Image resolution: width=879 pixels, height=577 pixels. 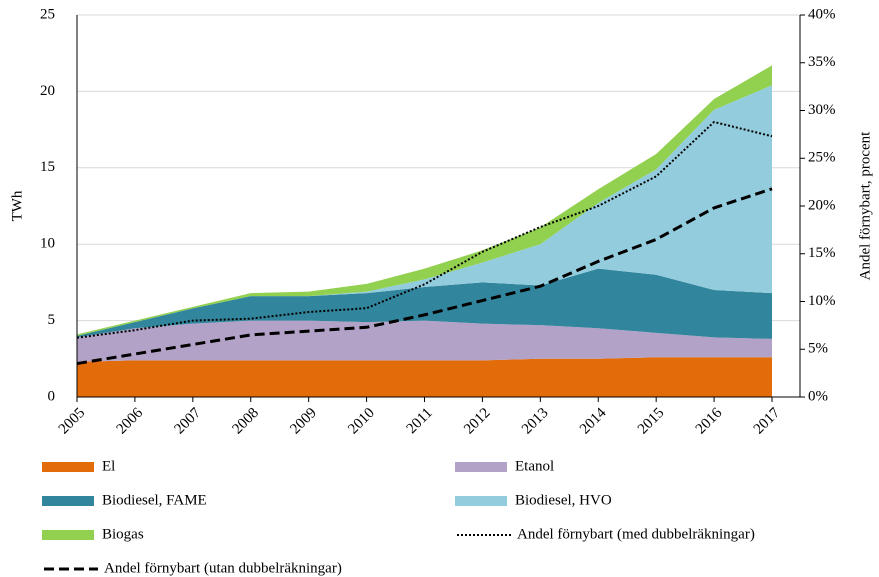 What do you see at coordinates (154, 500) in the screenshot?
I see `legend-label: Biodiesel, FAME` at bounding box center [154, 500].